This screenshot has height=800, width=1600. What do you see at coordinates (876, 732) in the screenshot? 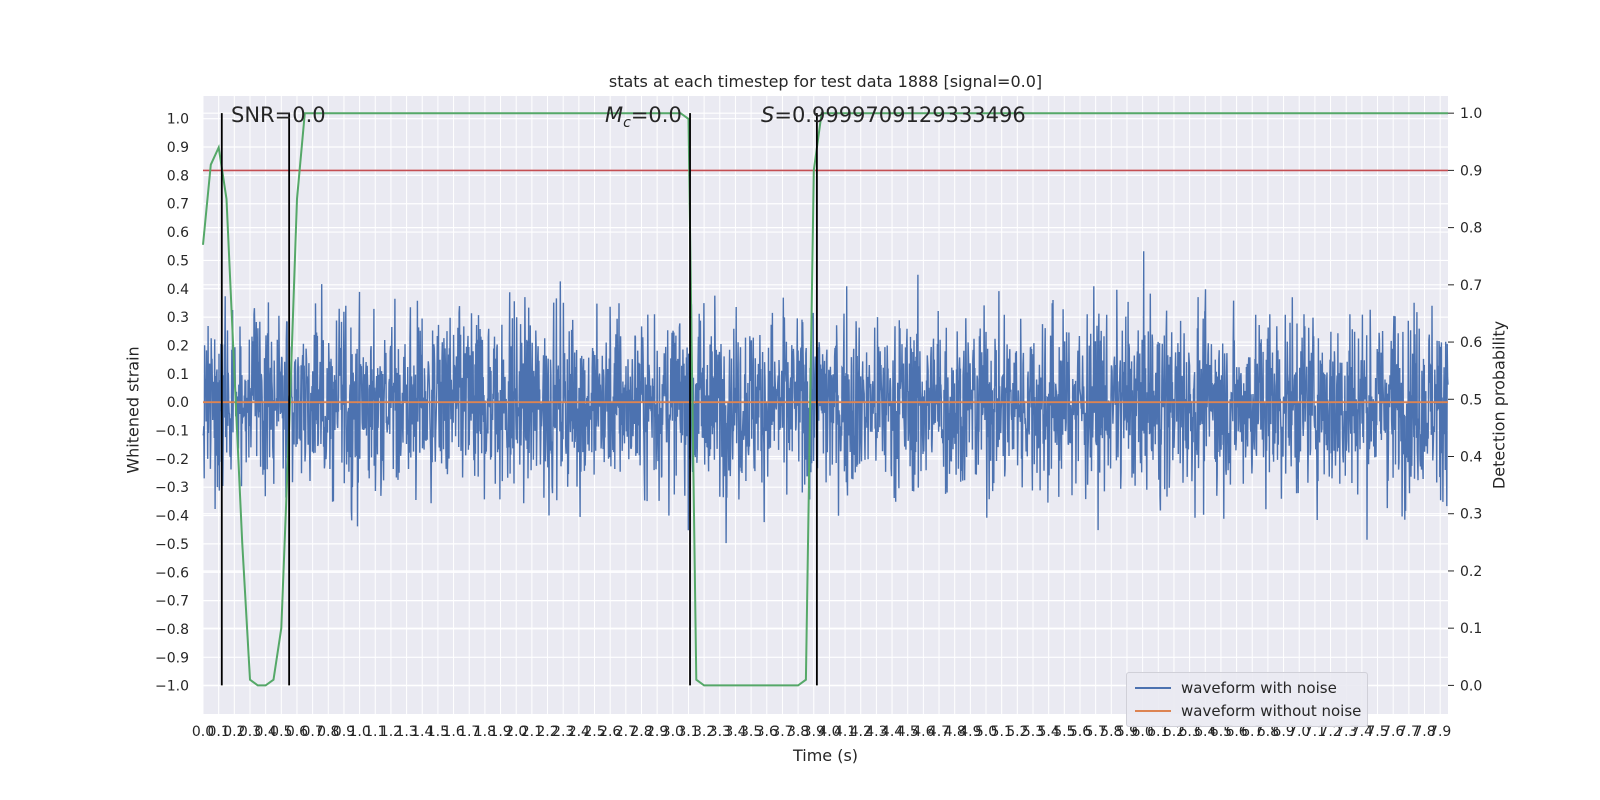
I see `x-tick-label: 4.3` at bounding box center [876, 732].